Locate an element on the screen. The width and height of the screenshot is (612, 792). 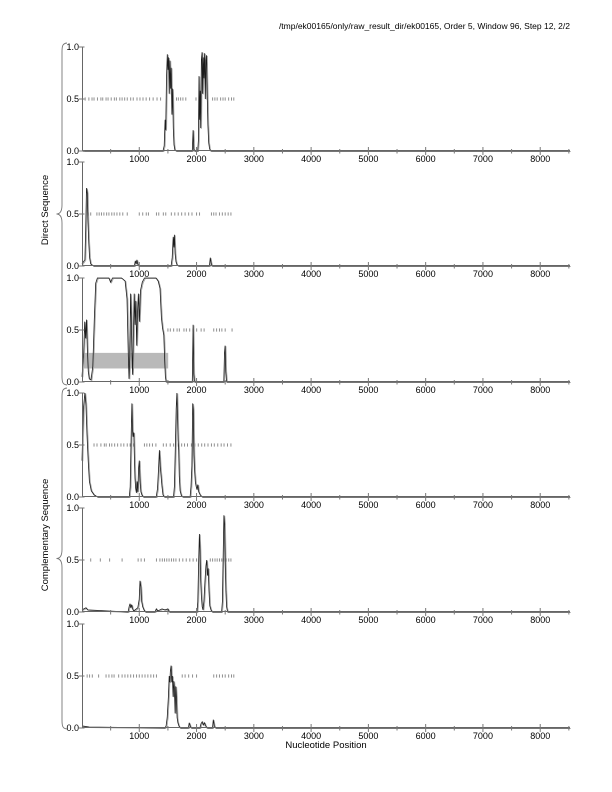
predicted-gene-bar is located at coordinates (126, 360).